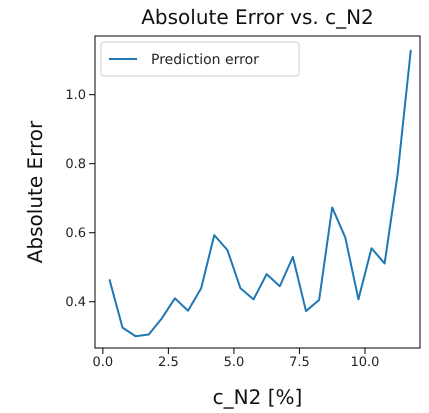  I want to click on x-axis-title: c_N2 [%], so click(257, 397).